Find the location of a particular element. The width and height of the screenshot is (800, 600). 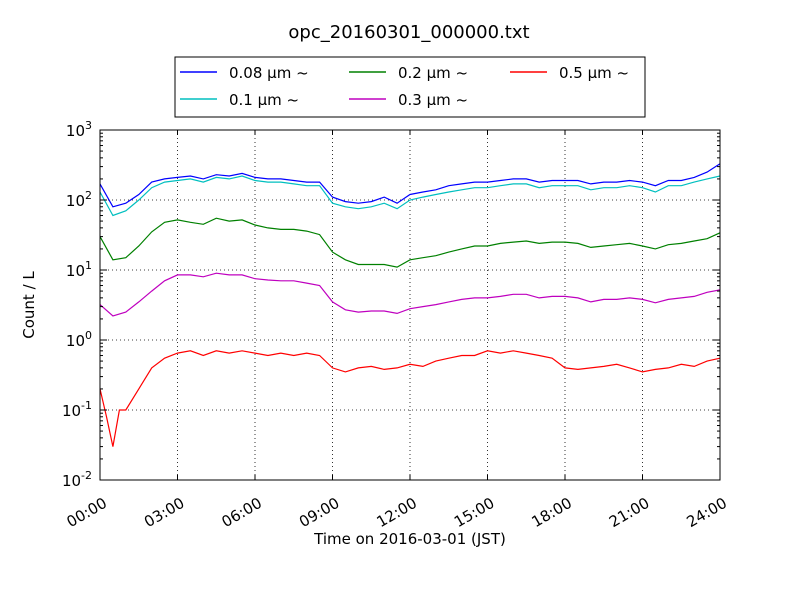

x-tick-label: 18:00 is located at coordinates (552, 512).